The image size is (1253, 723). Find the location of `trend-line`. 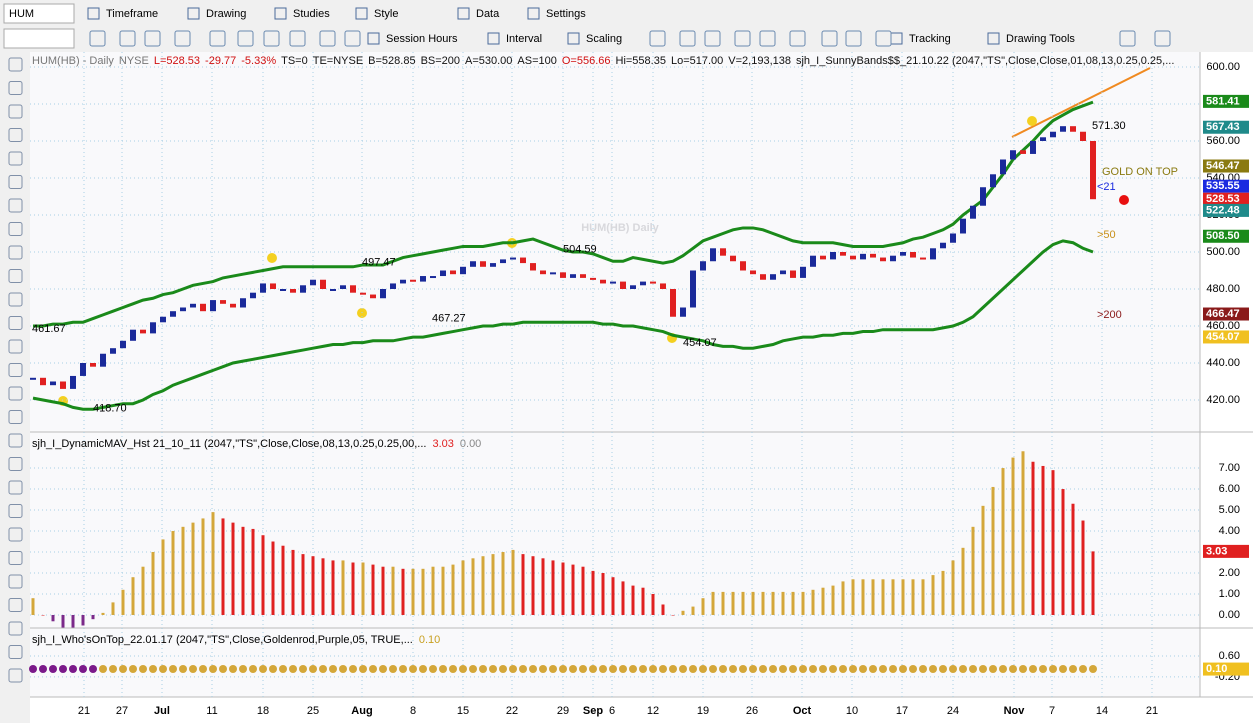

trend-line is located at coordinates (1081, 102).